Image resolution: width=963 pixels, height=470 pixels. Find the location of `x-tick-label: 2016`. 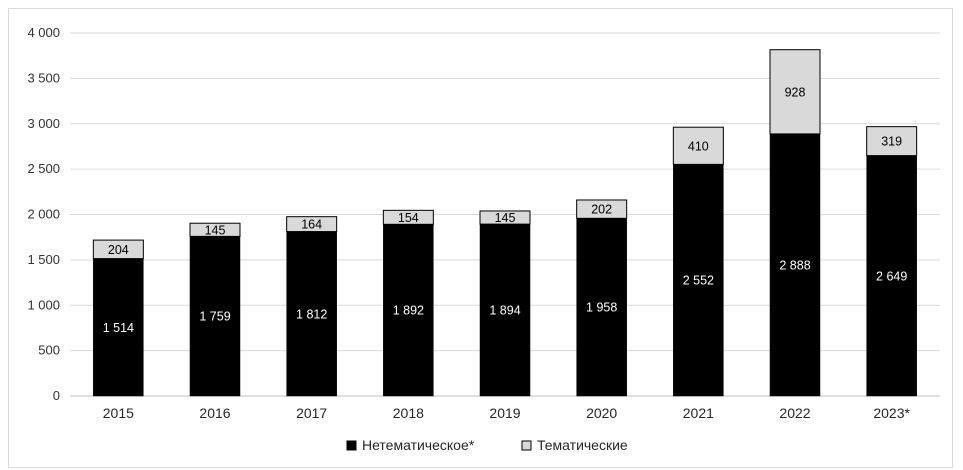

x-tick-label: 2016 is located at coordinates (214, 413).